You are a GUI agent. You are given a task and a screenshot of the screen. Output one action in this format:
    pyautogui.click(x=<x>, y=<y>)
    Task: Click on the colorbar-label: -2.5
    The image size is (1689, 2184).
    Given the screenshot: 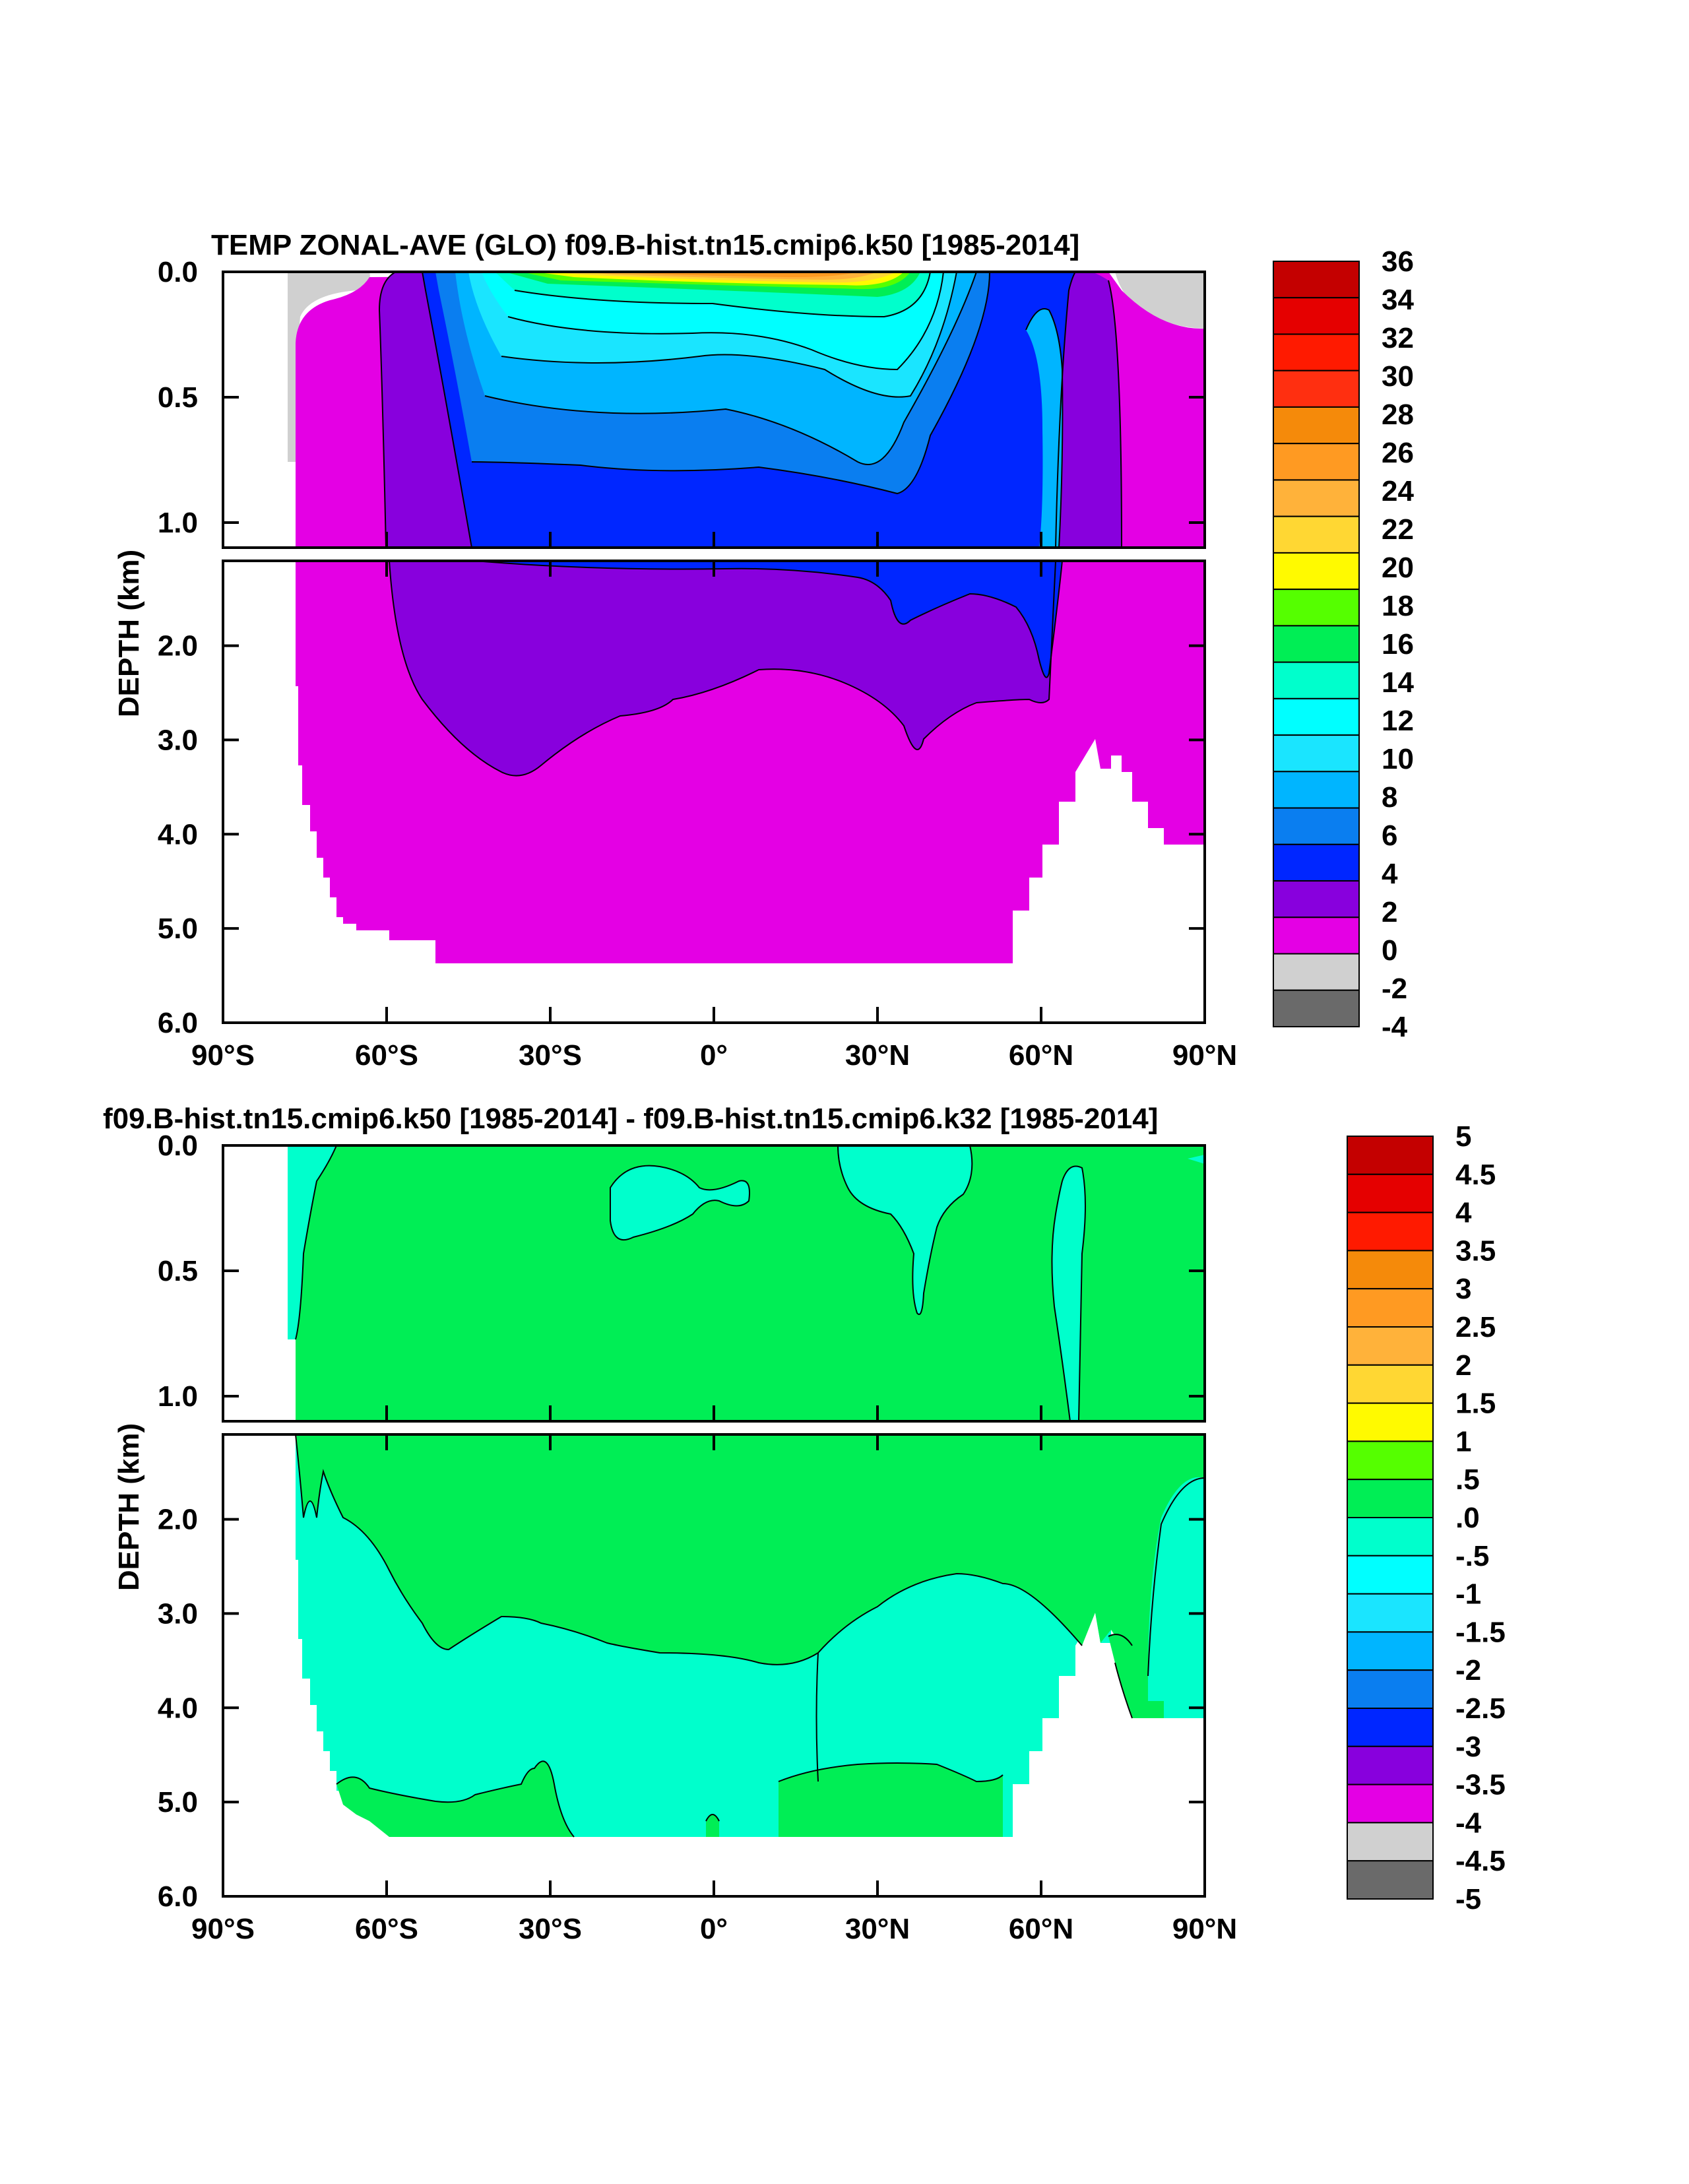 What is the action you would take?
    pyautogui.click(x=1480, y=1708)
    